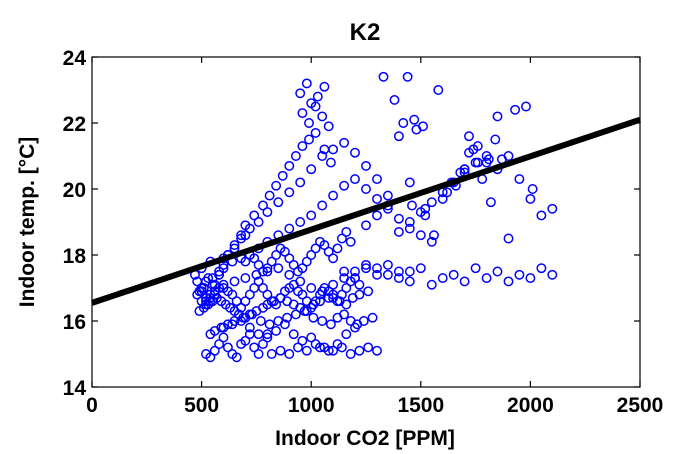 This screenshot has height=454, width=677. Describe the element at coordinates (365, 32) in the screenshot. I see `chart-title: K2` at that location.